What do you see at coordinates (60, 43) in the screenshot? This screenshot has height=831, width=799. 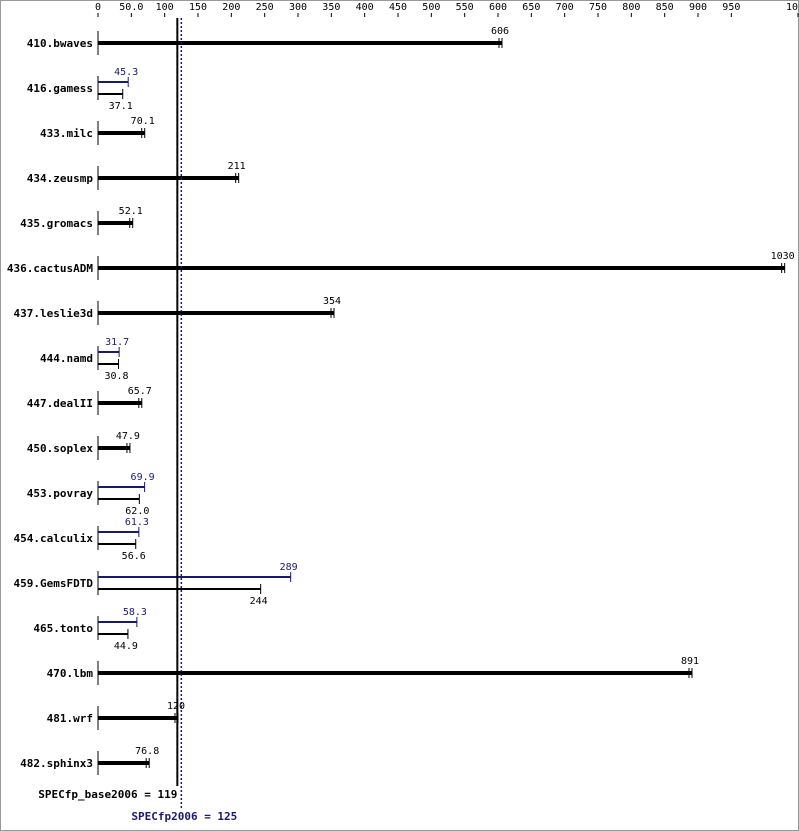 I see `category-label: 410.bwaves` at bounding box center [60, 43].